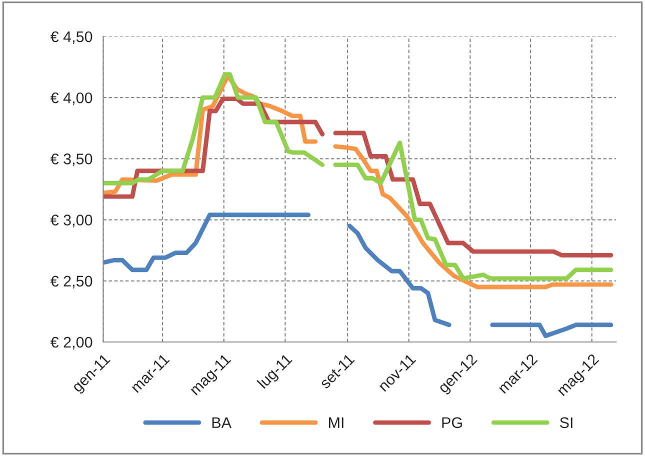 The width and height of the screenshot is (645, 456). Describe the element at coordinates (566, 422) in the screenshot. I see `legend-label: SI` at that location.